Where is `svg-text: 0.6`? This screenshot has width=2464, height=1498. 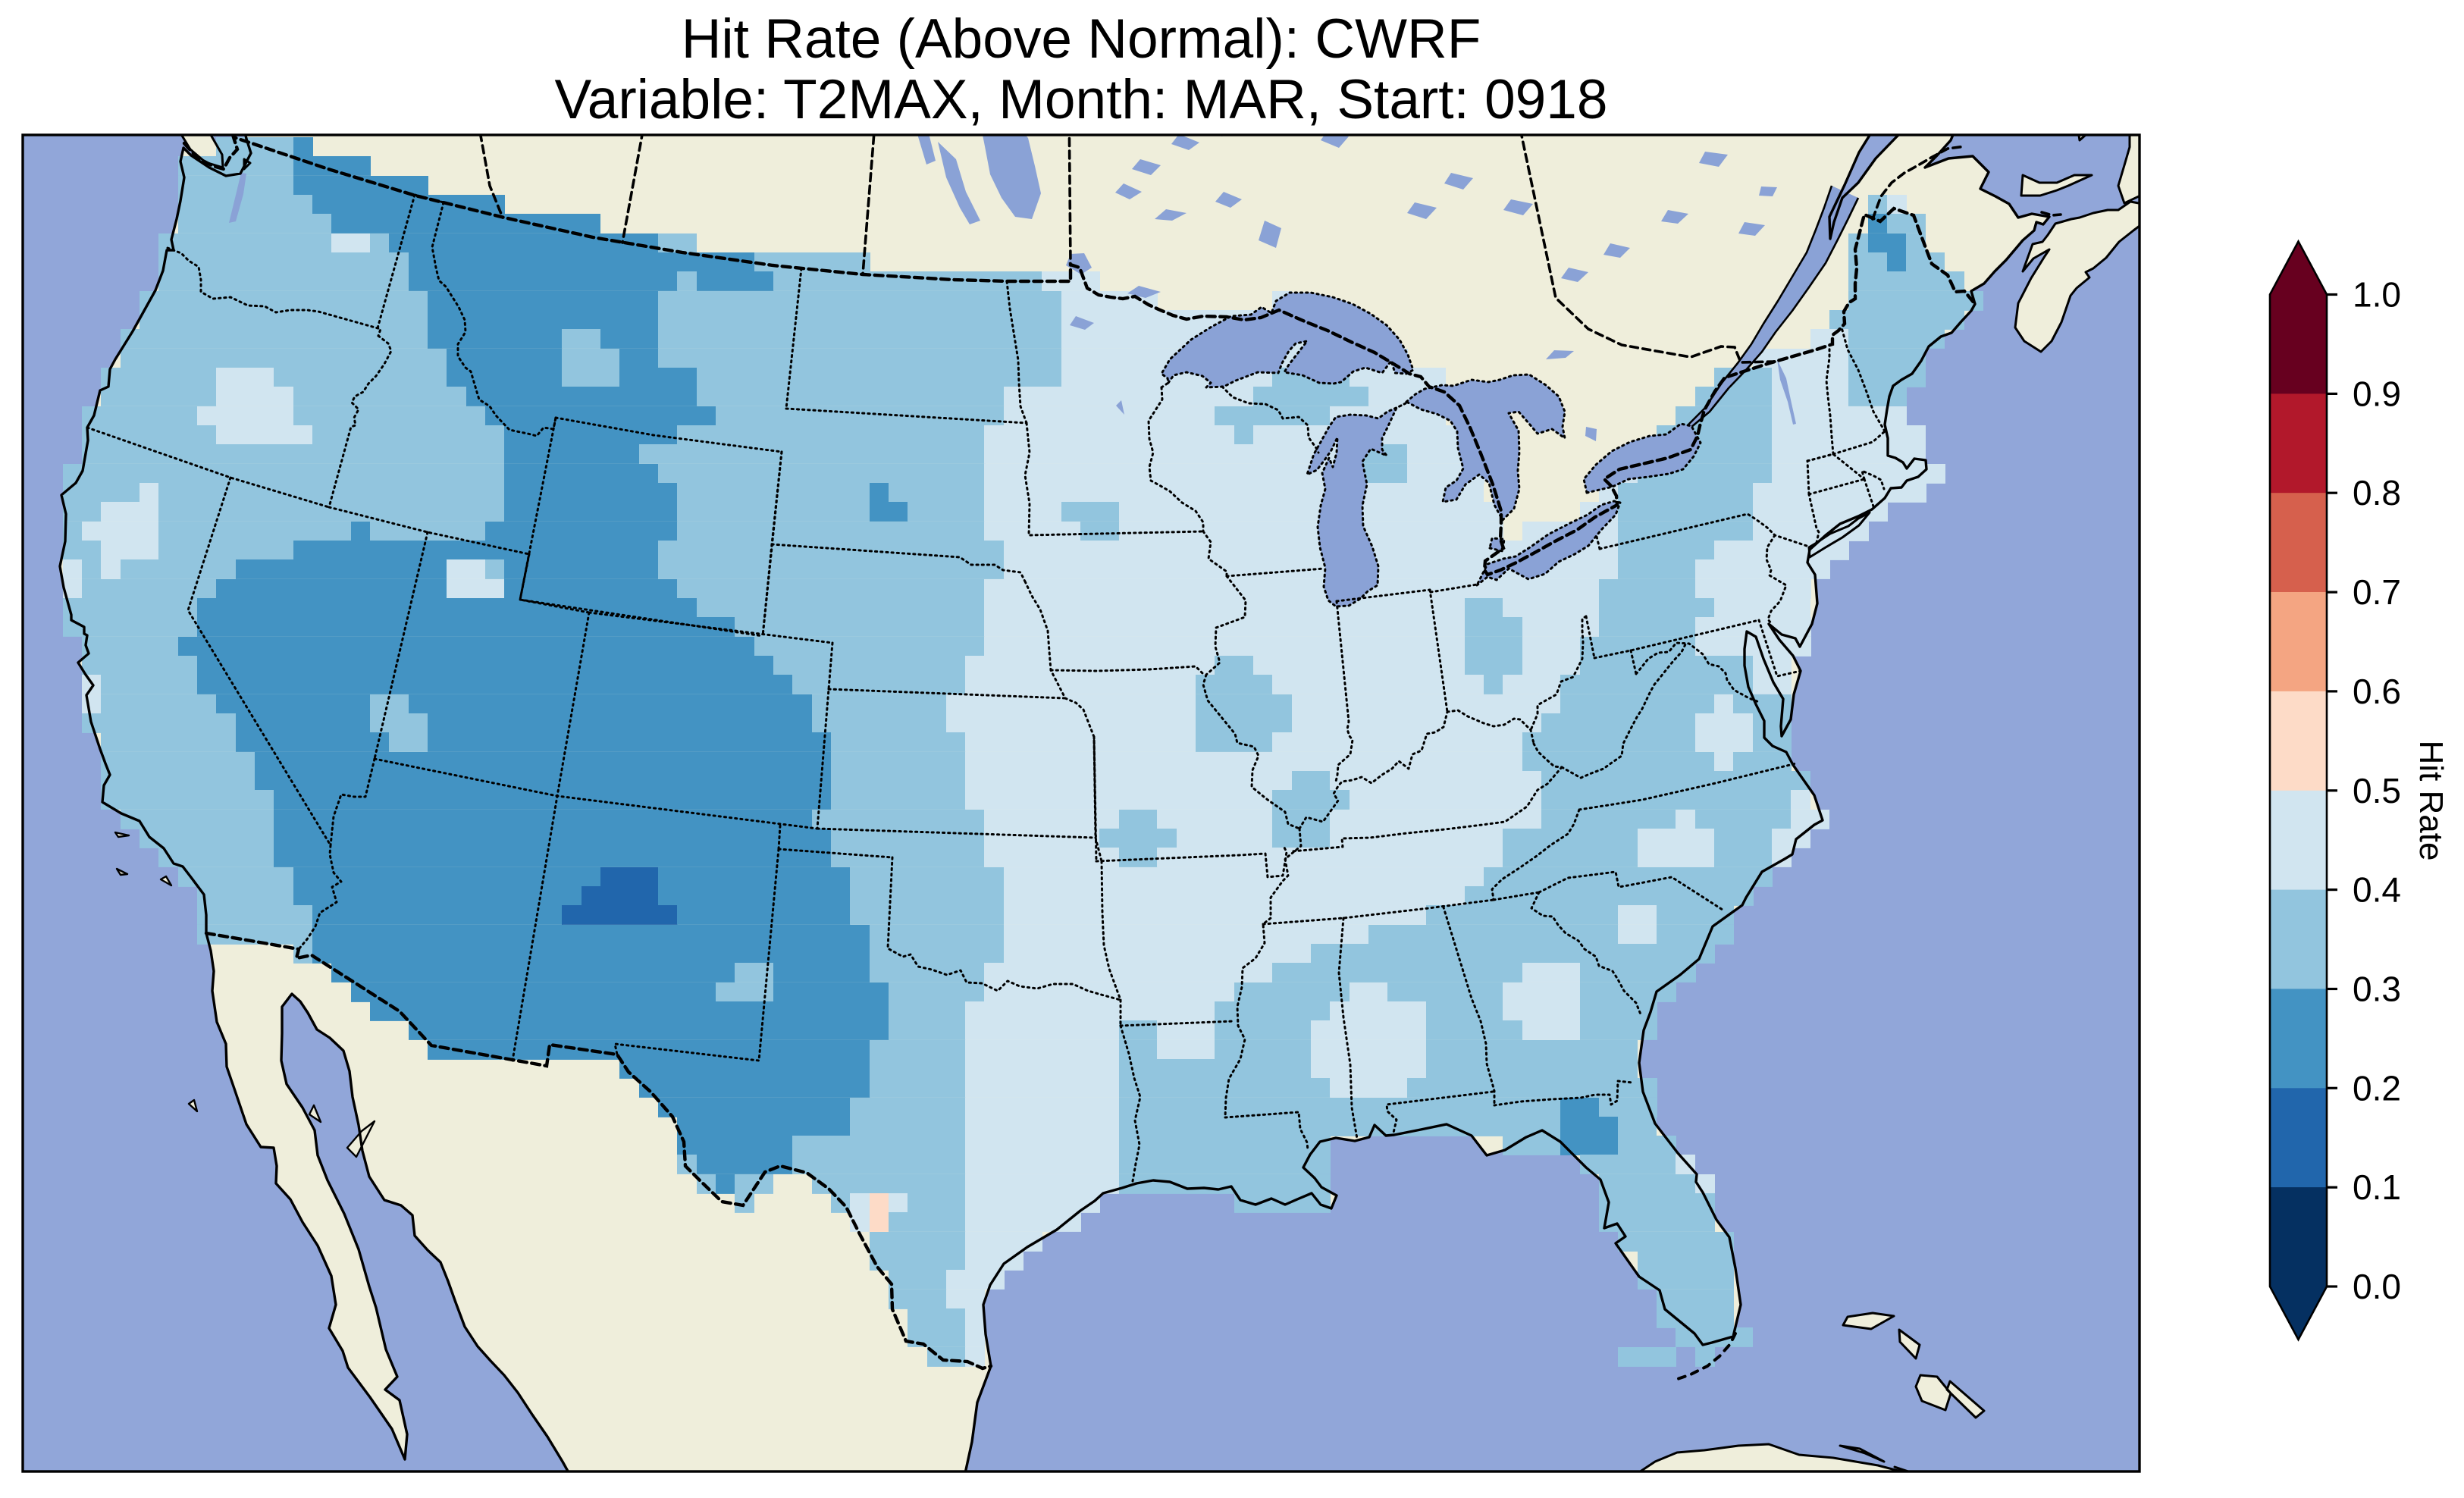 svg-text: 0.6 is located at coordinates (2377, 691).